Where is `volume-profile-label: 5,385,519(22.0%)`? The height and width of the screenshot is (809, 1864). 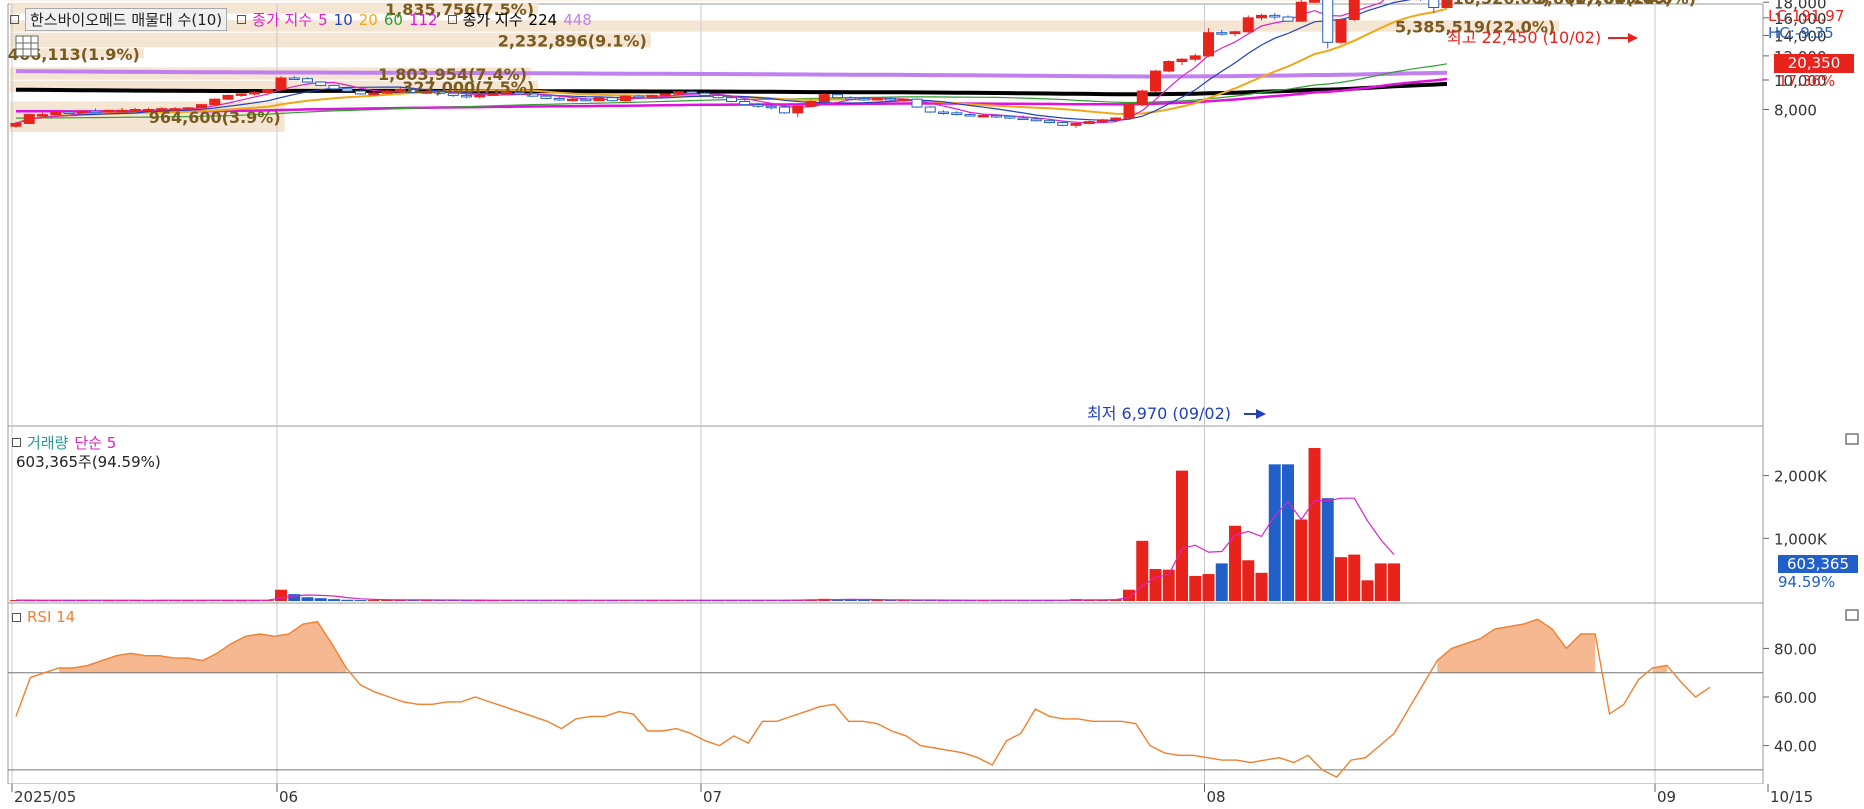
volume-profile-label: 5,385,519(22.0%) is located at coordinates (1475, 27).